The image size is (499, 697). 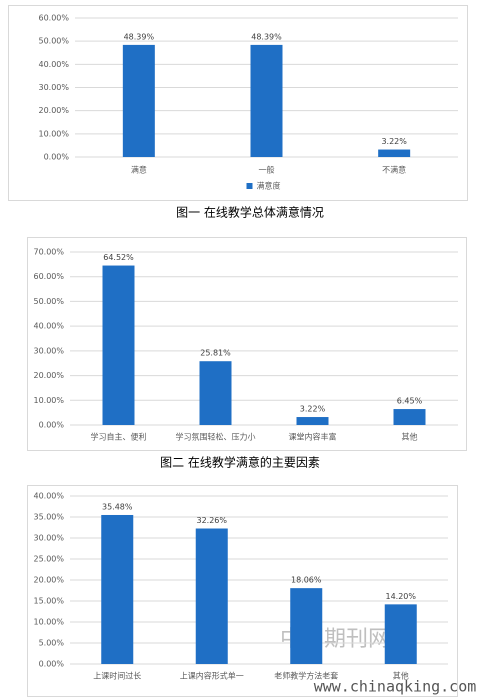 What do you see at coordinates (400, 596) in the screenshot?
I see `value-label: 14.20%` at bounding box center [400, 596].